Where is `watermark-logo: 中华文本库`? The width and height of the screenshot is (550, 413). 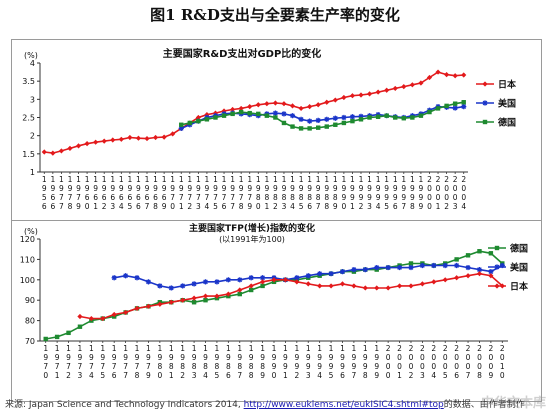 watermark-logo: 中华文本库 is located at coordinates (513, 403).